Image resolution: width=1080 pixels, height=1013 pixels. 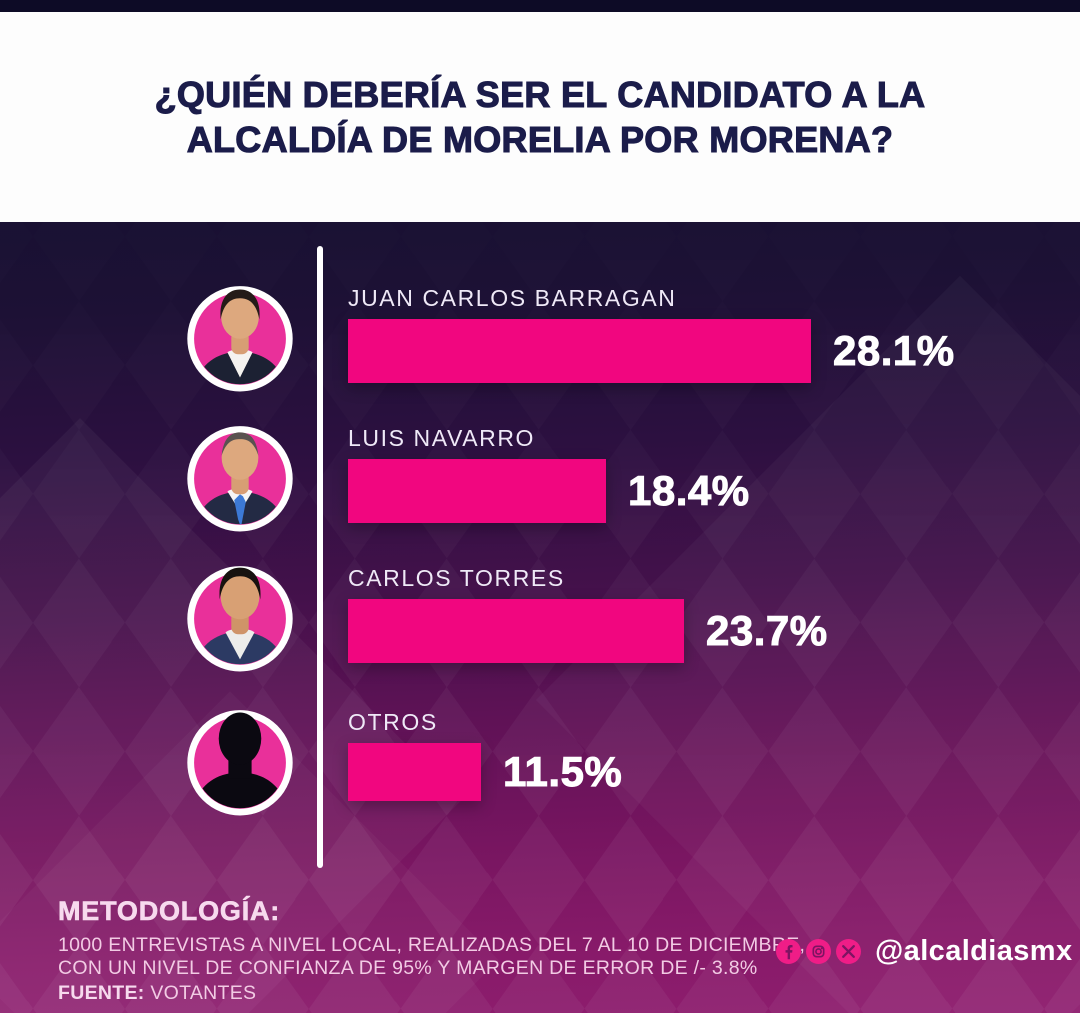 What do you see at coordinates (689, 491) in the screenshot?
I see `result-percentage: 18.4%` at bounding box center [689, 491].